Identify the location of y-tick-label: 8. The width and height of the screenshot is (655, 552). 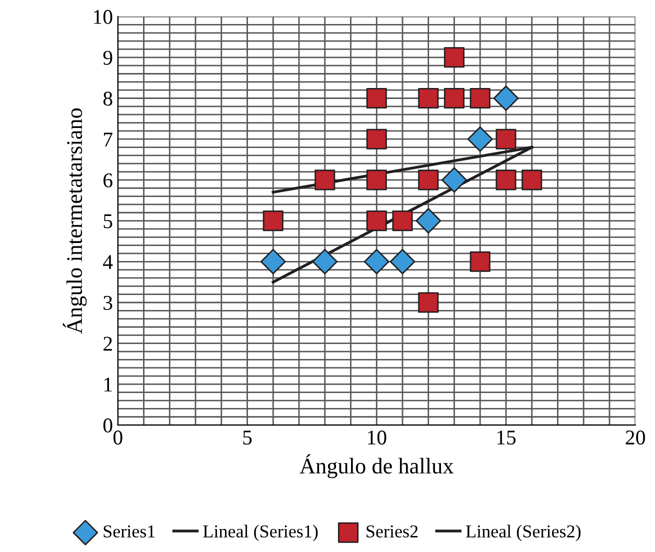
(107, 99).